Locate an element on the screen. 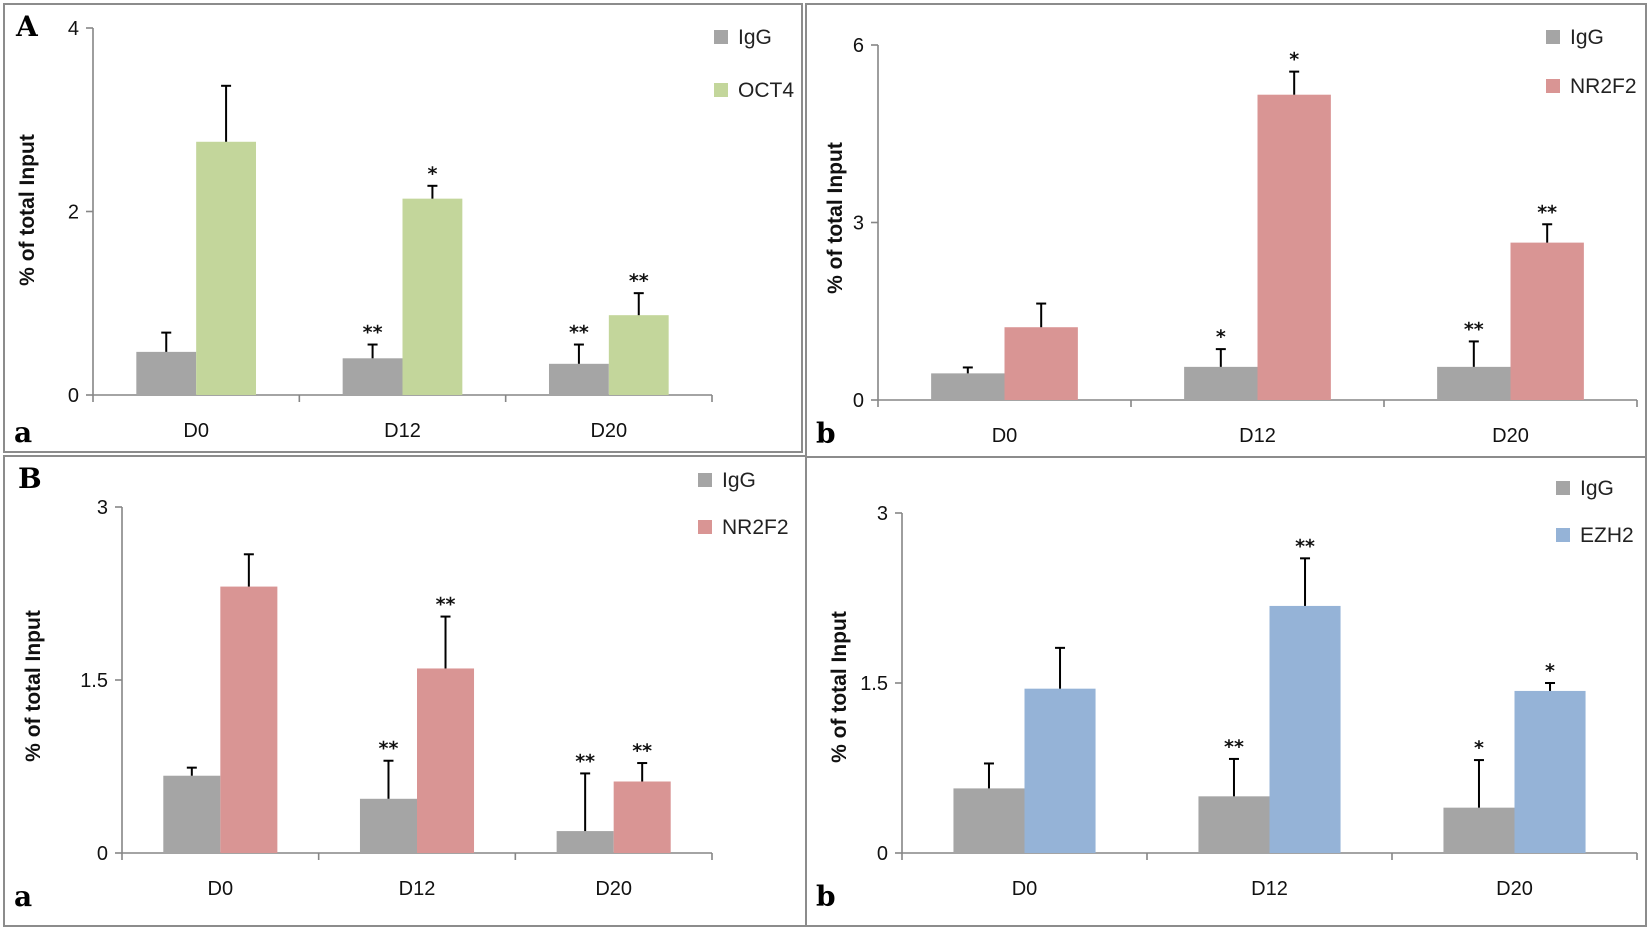  bar-ezh2-d0 is located at coordinates (1060, 770).